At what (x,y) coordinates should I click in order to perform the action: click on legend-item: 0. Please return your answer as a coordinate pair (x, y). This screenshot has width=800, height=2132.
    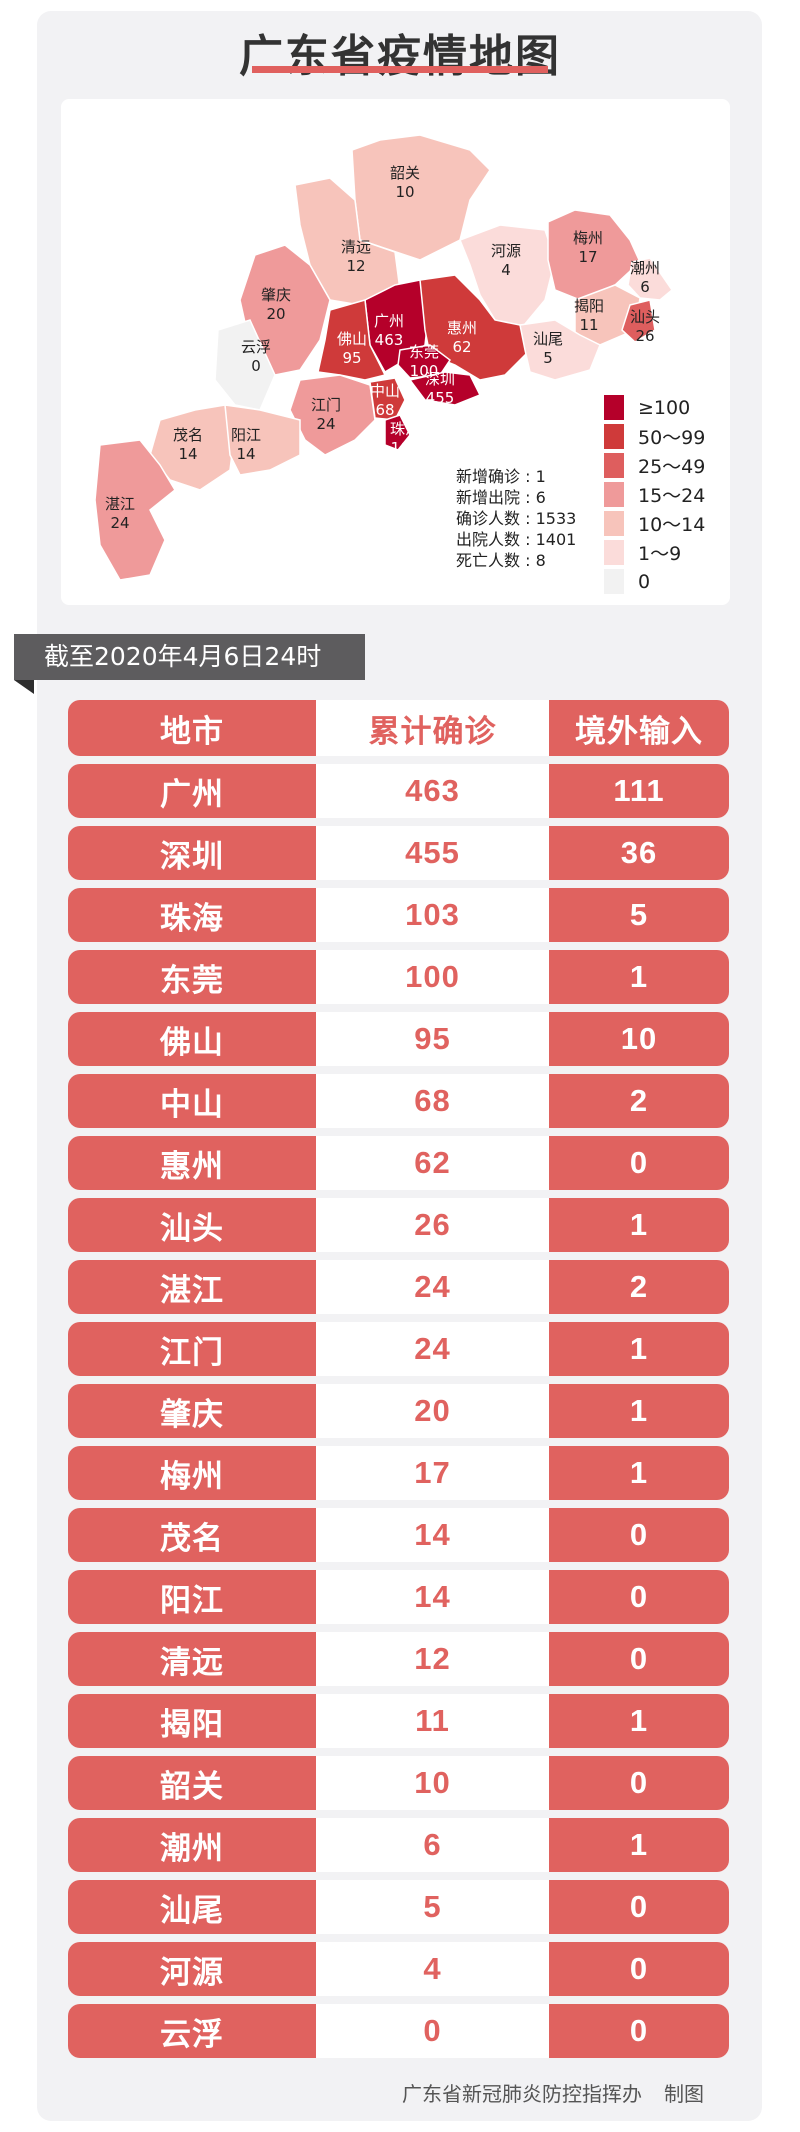
    Looking at the image, I should click on (654, 581).